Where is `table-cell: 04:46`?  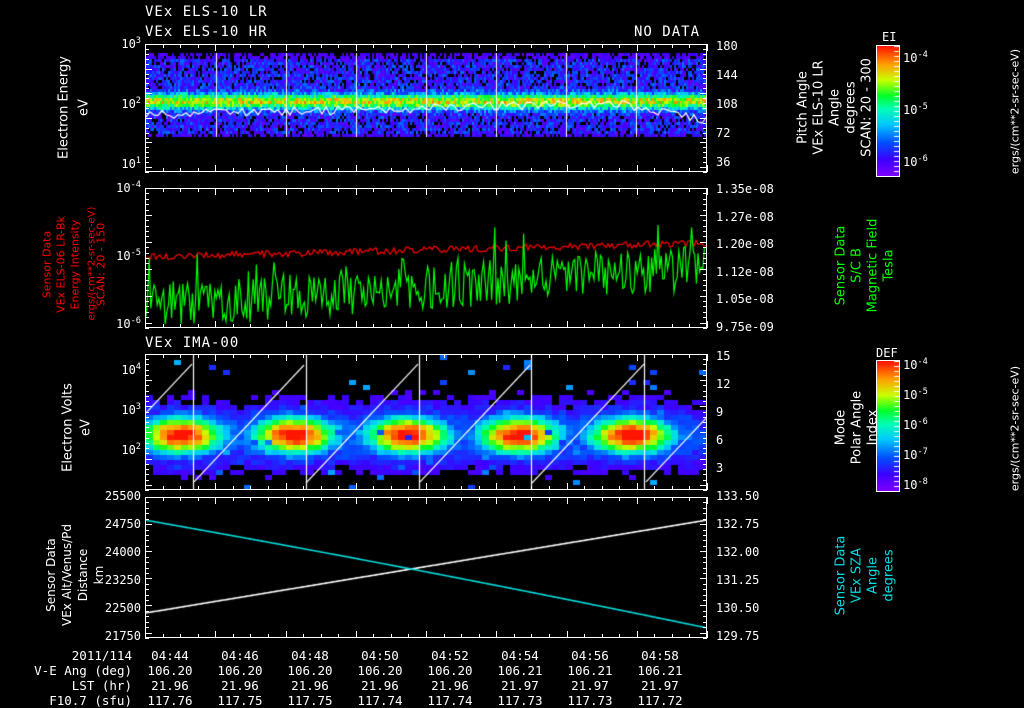
table-cell: 04:46 is located at coordinates (240, 655).